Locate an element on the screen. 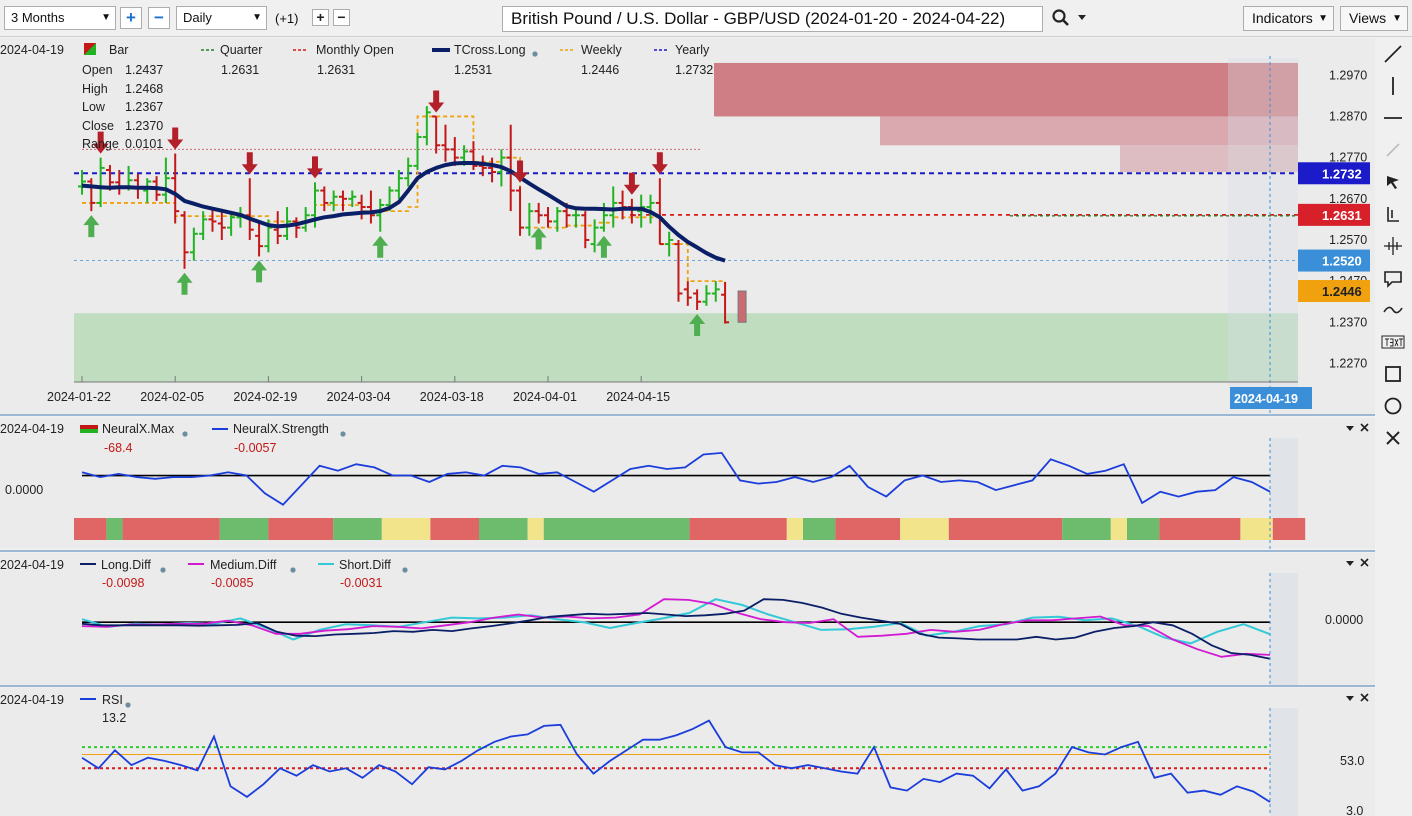 The height and width of the screenshot is (816, 1412). x-axis-tick-label: 2024-04-01 is located at coordinates (545, 397).